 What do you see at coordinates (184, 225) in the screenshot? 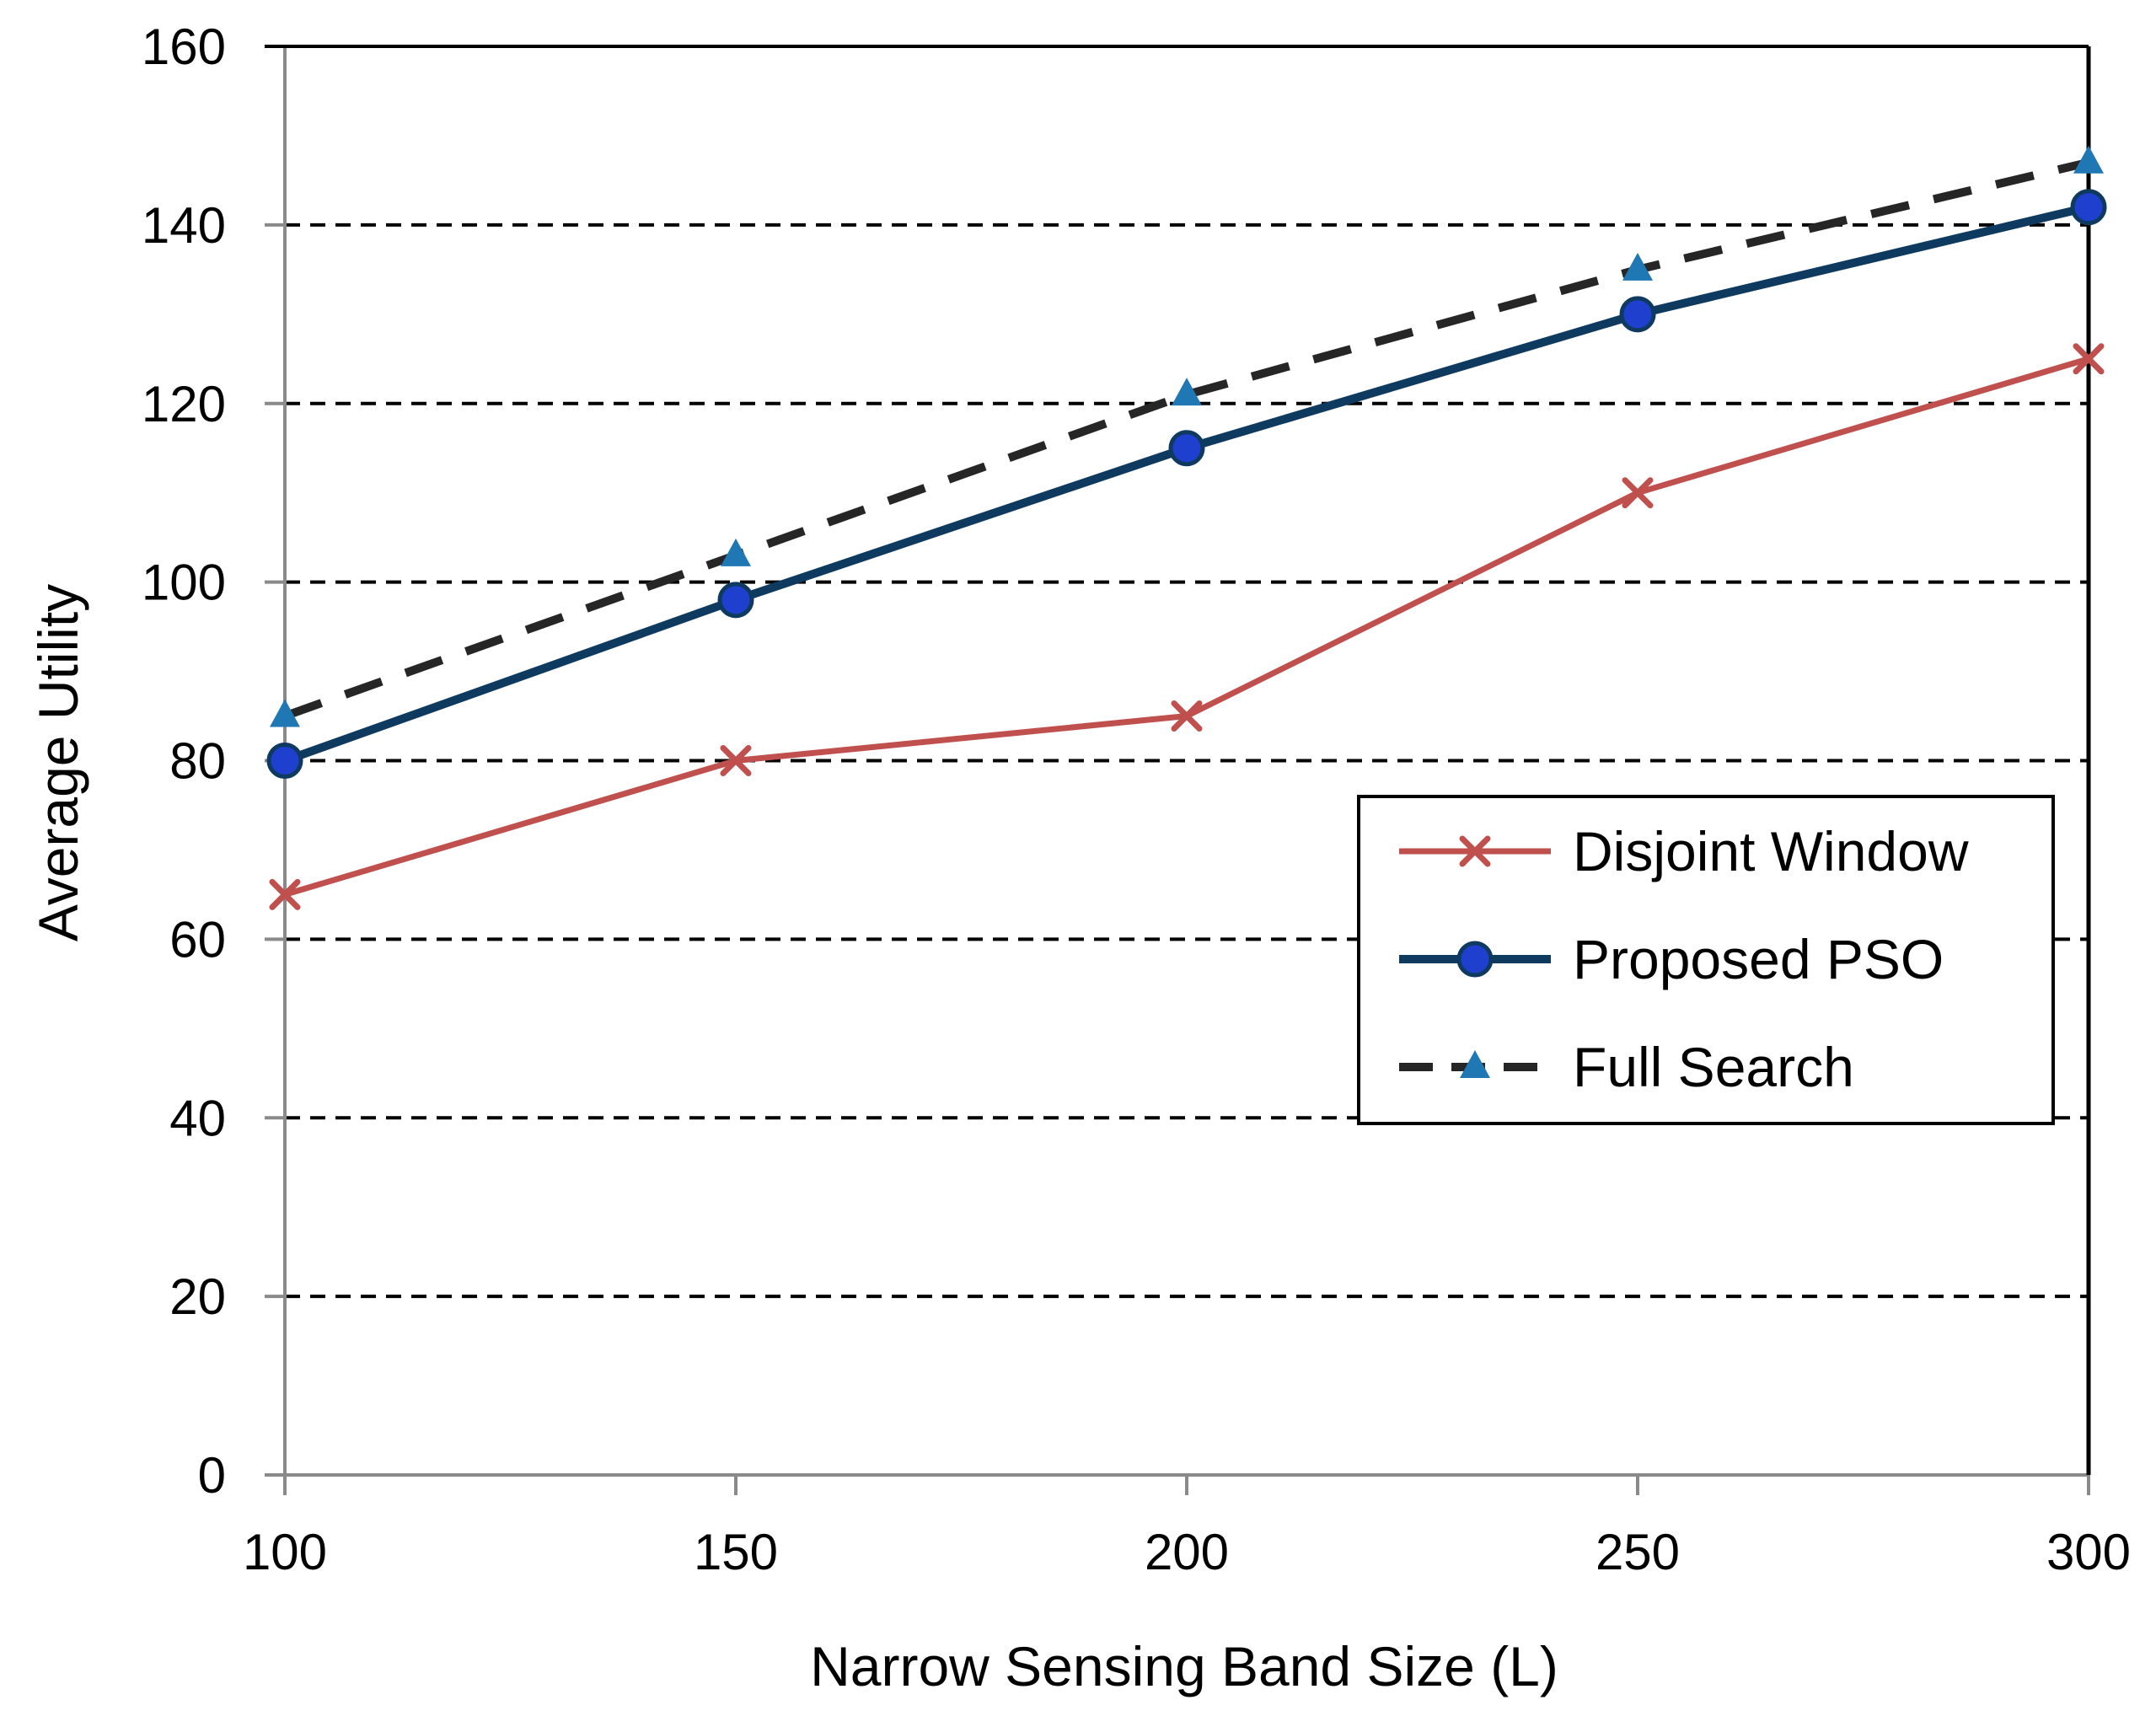
I see `y-tick-label-140: 140` at bounding box center [184, 225].